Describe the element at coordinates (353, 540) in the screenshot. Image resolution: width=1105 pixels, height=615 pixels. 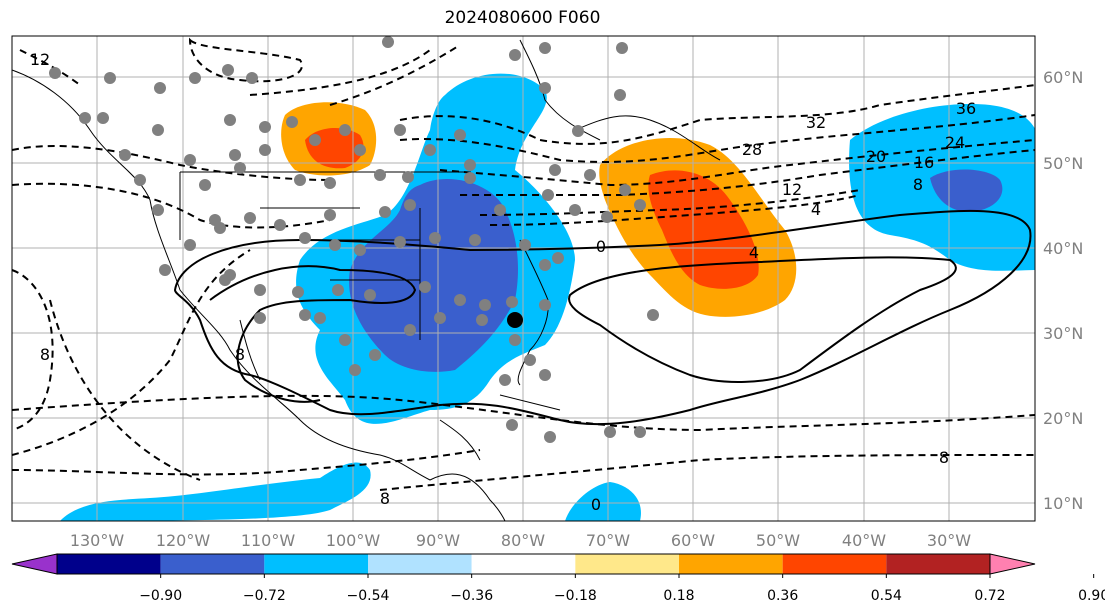
I see `lon-label: 100°W` at that location.